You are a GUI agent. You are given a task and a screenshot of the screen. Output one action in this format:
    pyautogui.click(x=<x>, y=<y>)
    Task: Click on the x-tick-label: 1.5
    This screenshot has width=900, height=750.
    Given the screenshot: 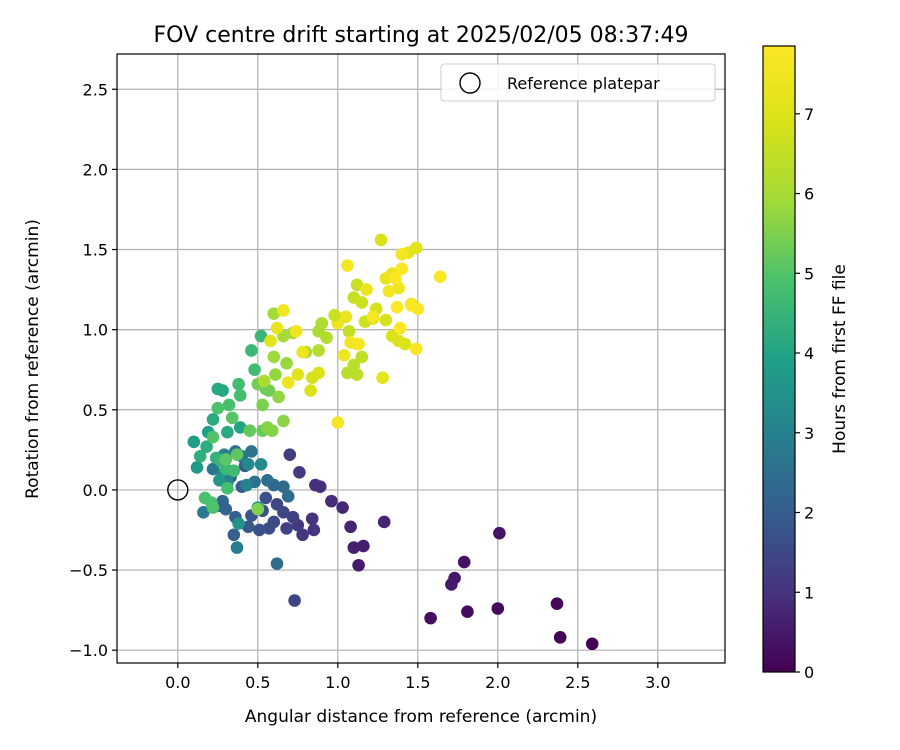 What is the action you would take?
    pyautogui.click(x=417, y=682)
    